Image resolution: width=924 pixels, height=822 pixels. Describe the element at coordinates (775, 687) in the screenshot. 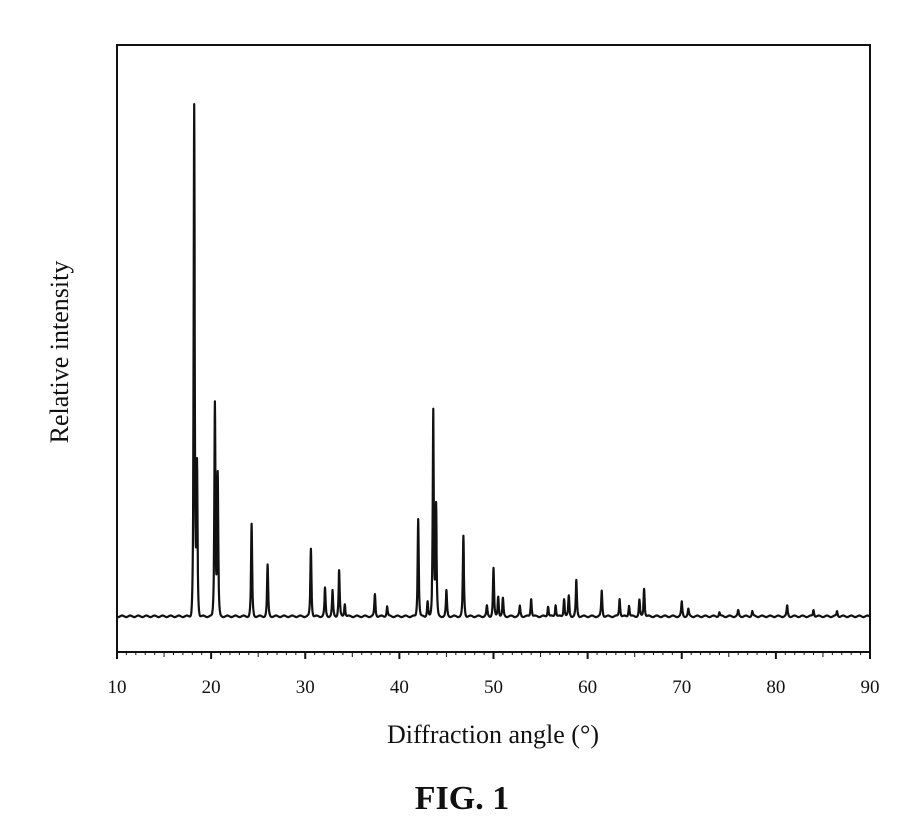

I see `x-tick-label: 80` at that location.